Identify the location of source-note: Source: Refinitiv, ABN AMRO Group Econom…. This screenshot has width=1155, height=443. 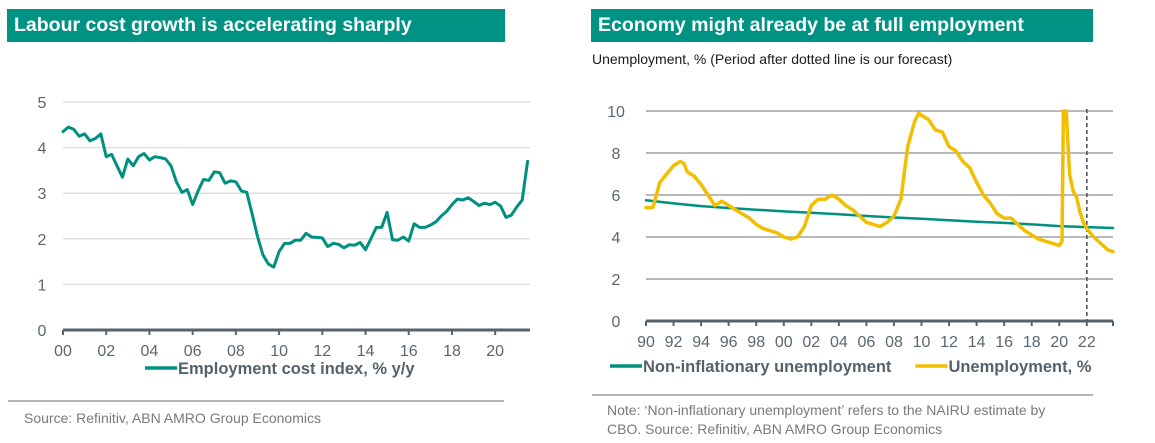
(172, 418).